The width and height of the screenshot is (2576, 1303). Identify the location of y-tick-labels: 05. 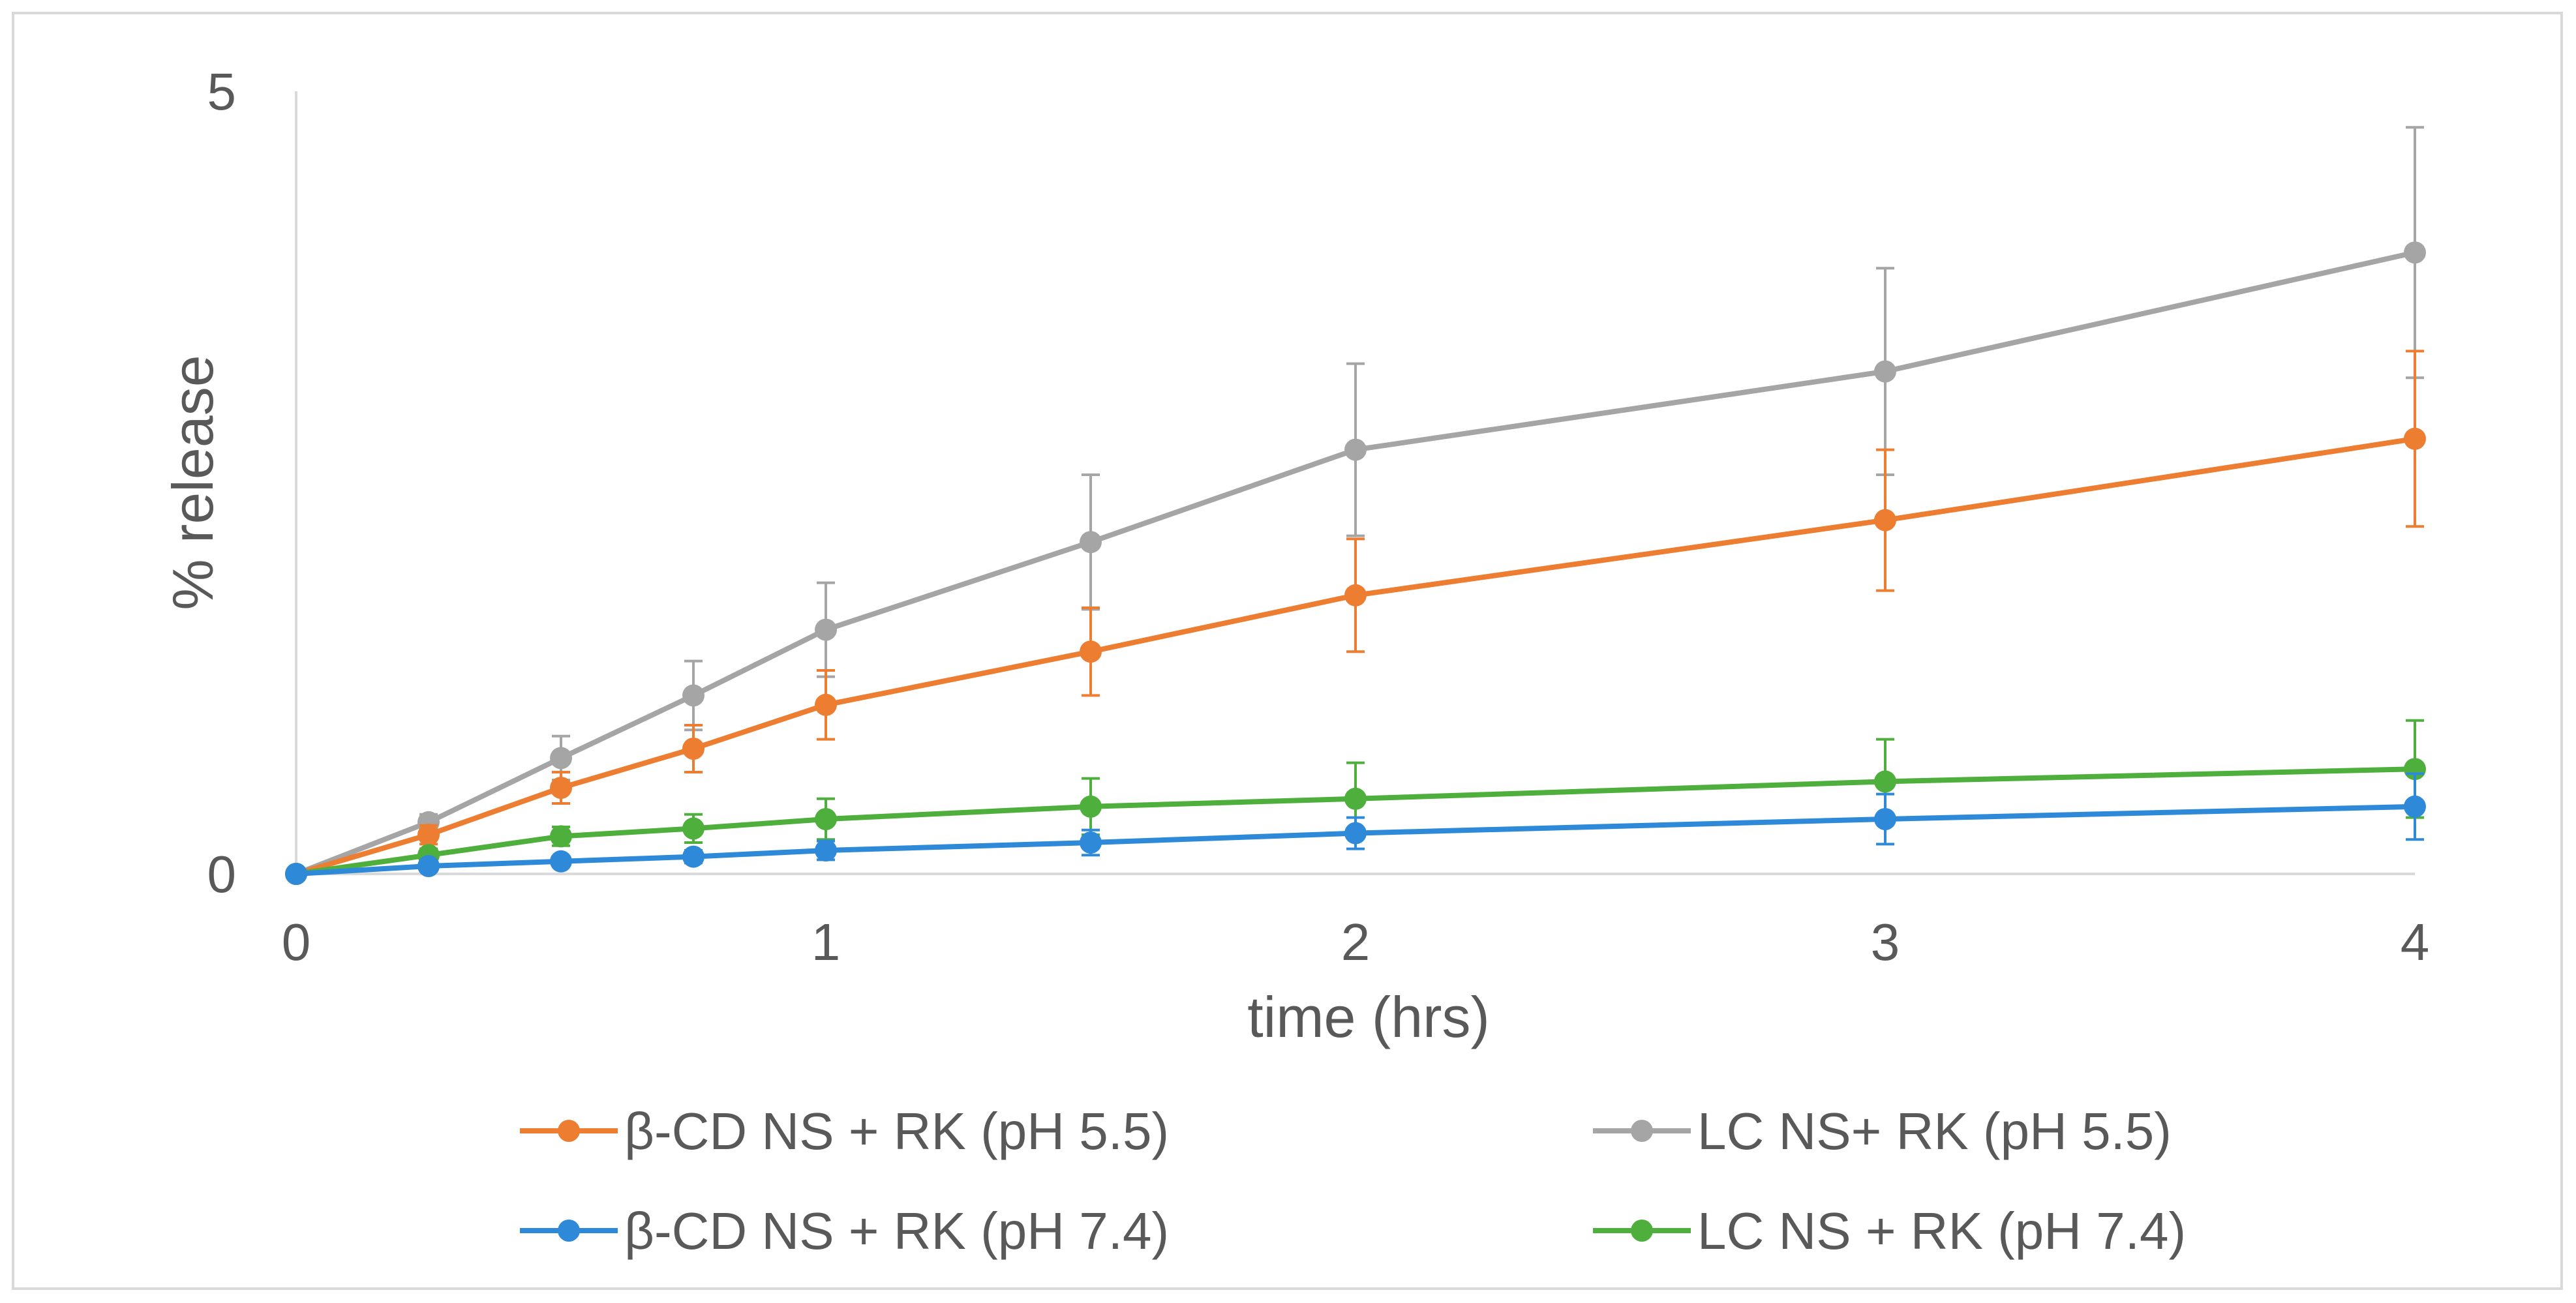
(222, 483).